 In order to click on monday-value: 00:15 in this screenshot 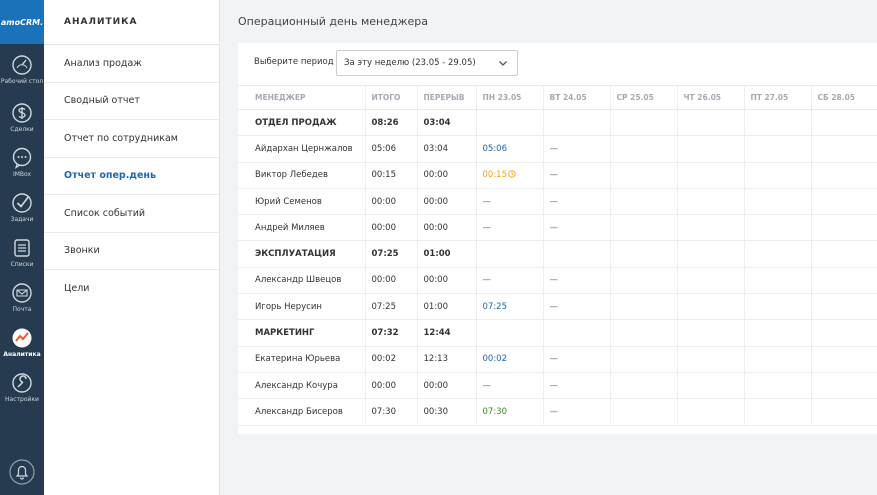, I will do `click(495, 175)`.